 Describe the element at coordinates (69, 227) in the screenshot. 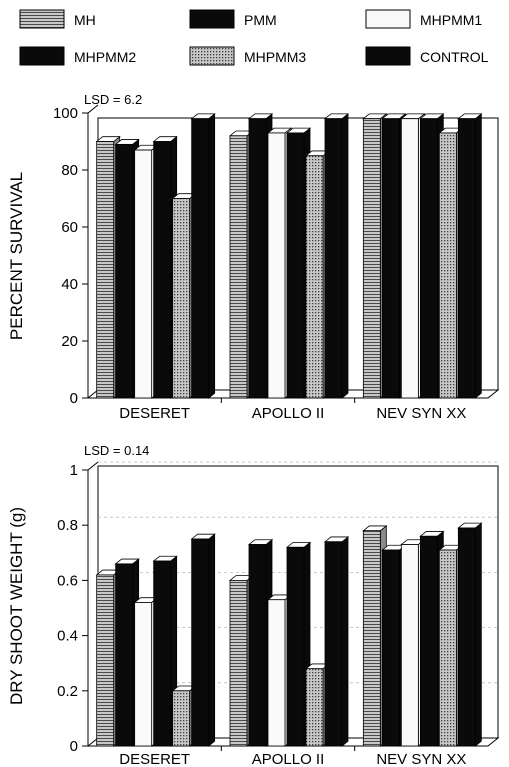

I see `y-tick-label: 60` at that location.